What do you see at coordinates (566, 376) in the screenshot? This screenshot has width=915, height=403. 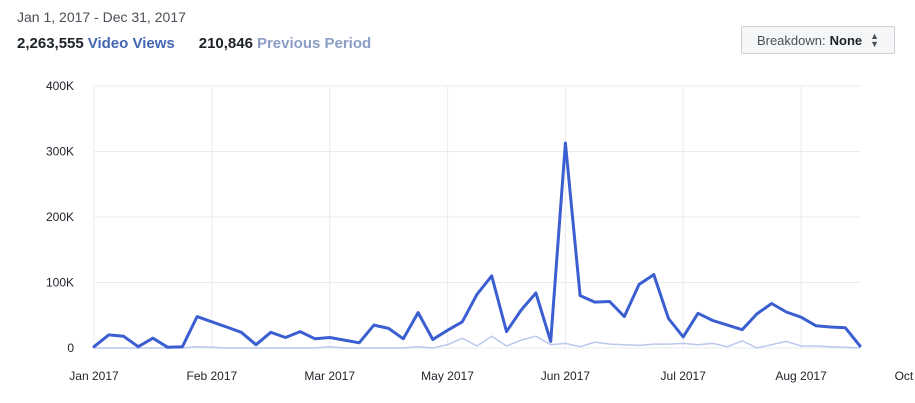 I see `x-tick-label: Jun 2017` at bounding box center [566, 376].